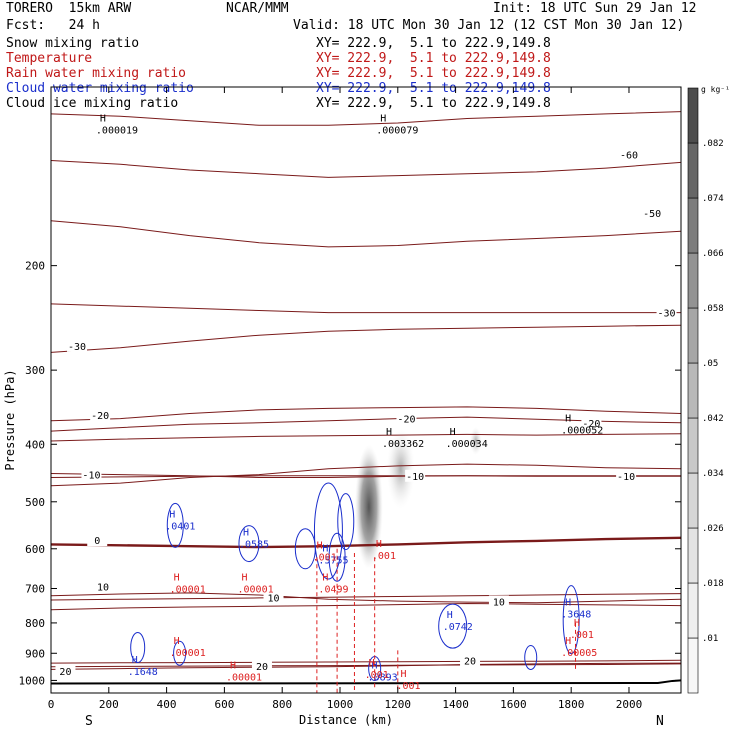 The width and height of the screenshot is (740, 740). Describe the element at coordinates (143, 672) in the screenshot. I see `cloud-water-max-value: .1648` at that location.